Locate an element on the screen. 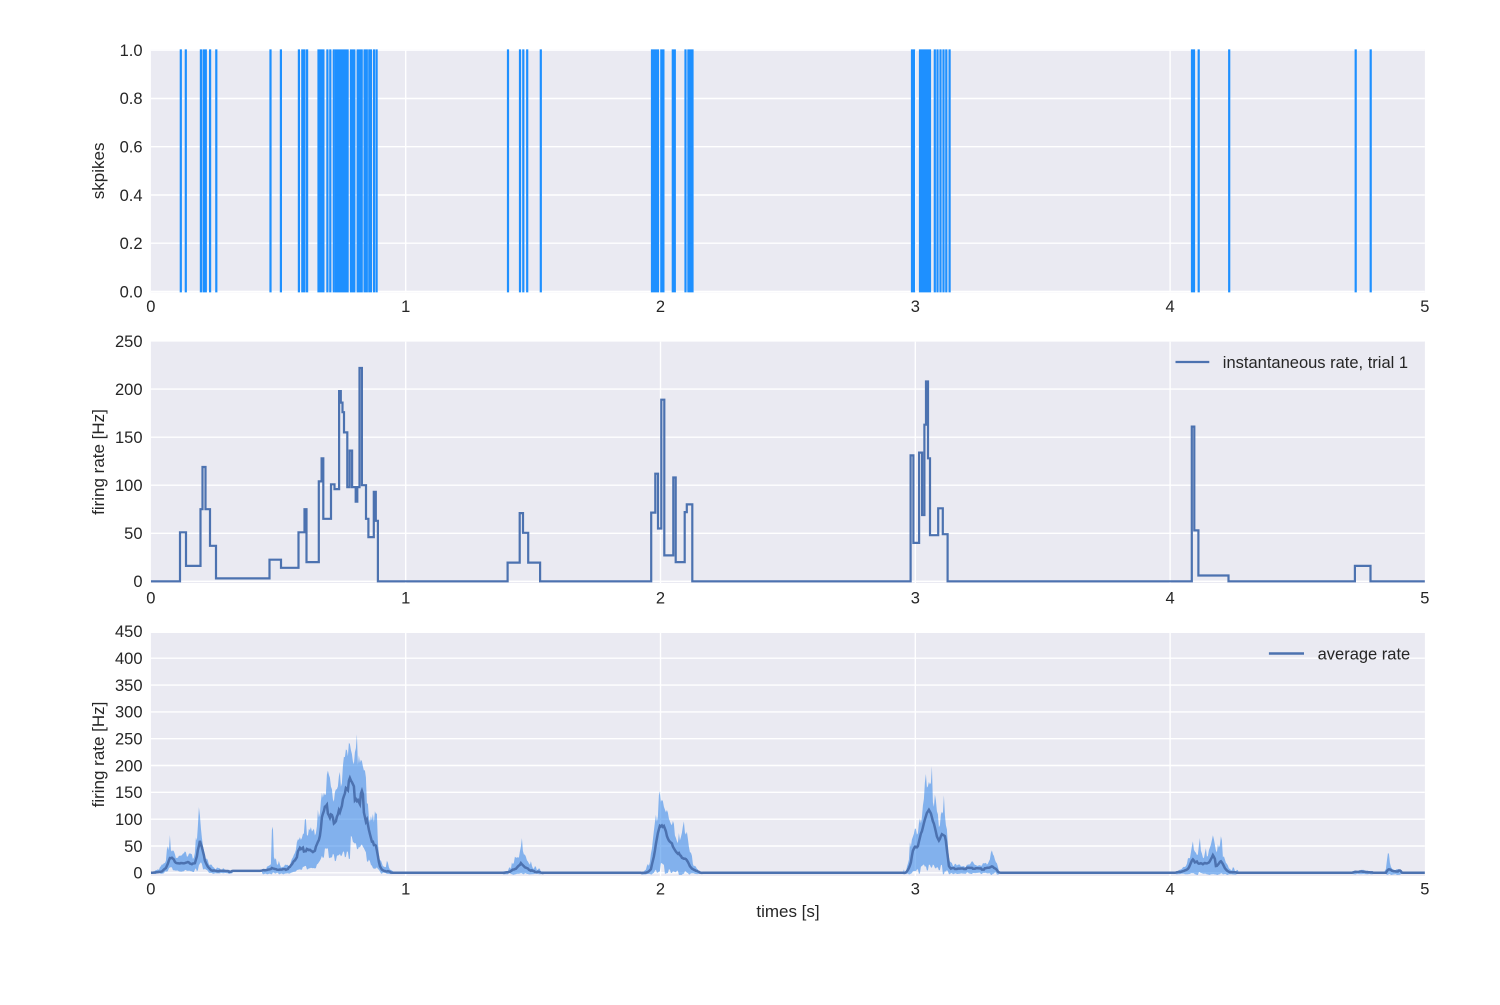  svg-text: 0.0 is located at coordinates (131, 292).